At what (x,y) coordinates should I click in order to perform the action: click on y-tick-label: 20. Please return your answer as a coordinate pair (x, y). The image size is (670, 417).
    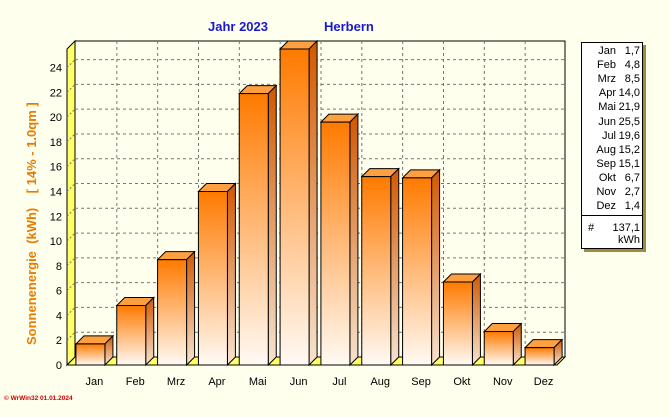
    Looking at the image, I should click on (56, 118).